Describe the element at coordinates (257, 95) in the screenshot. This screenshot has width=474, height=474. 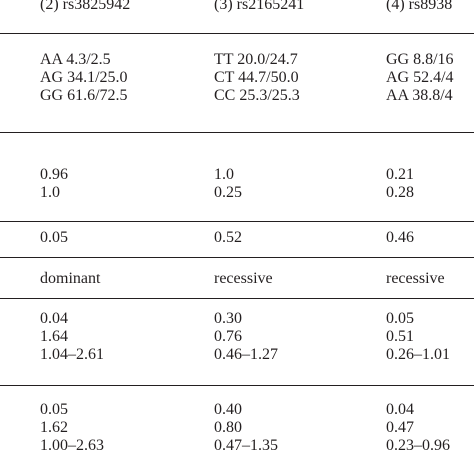
I see `genotype-line: CC 25.3/25.3` at that location.